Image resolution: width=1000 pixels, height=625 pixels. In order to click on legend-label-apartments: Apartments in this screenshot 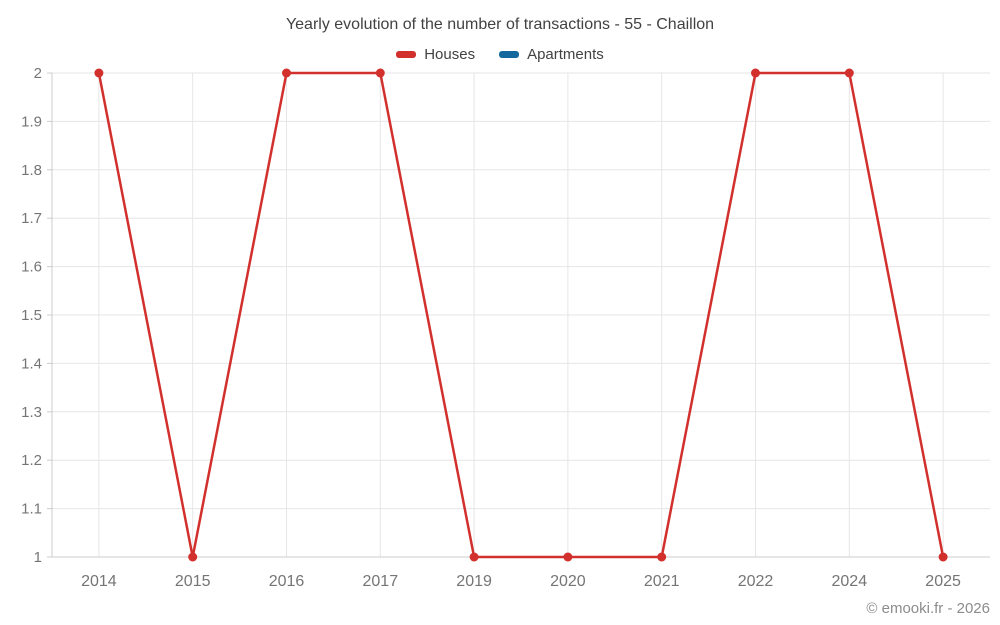, I will do `click(565, 54)`.